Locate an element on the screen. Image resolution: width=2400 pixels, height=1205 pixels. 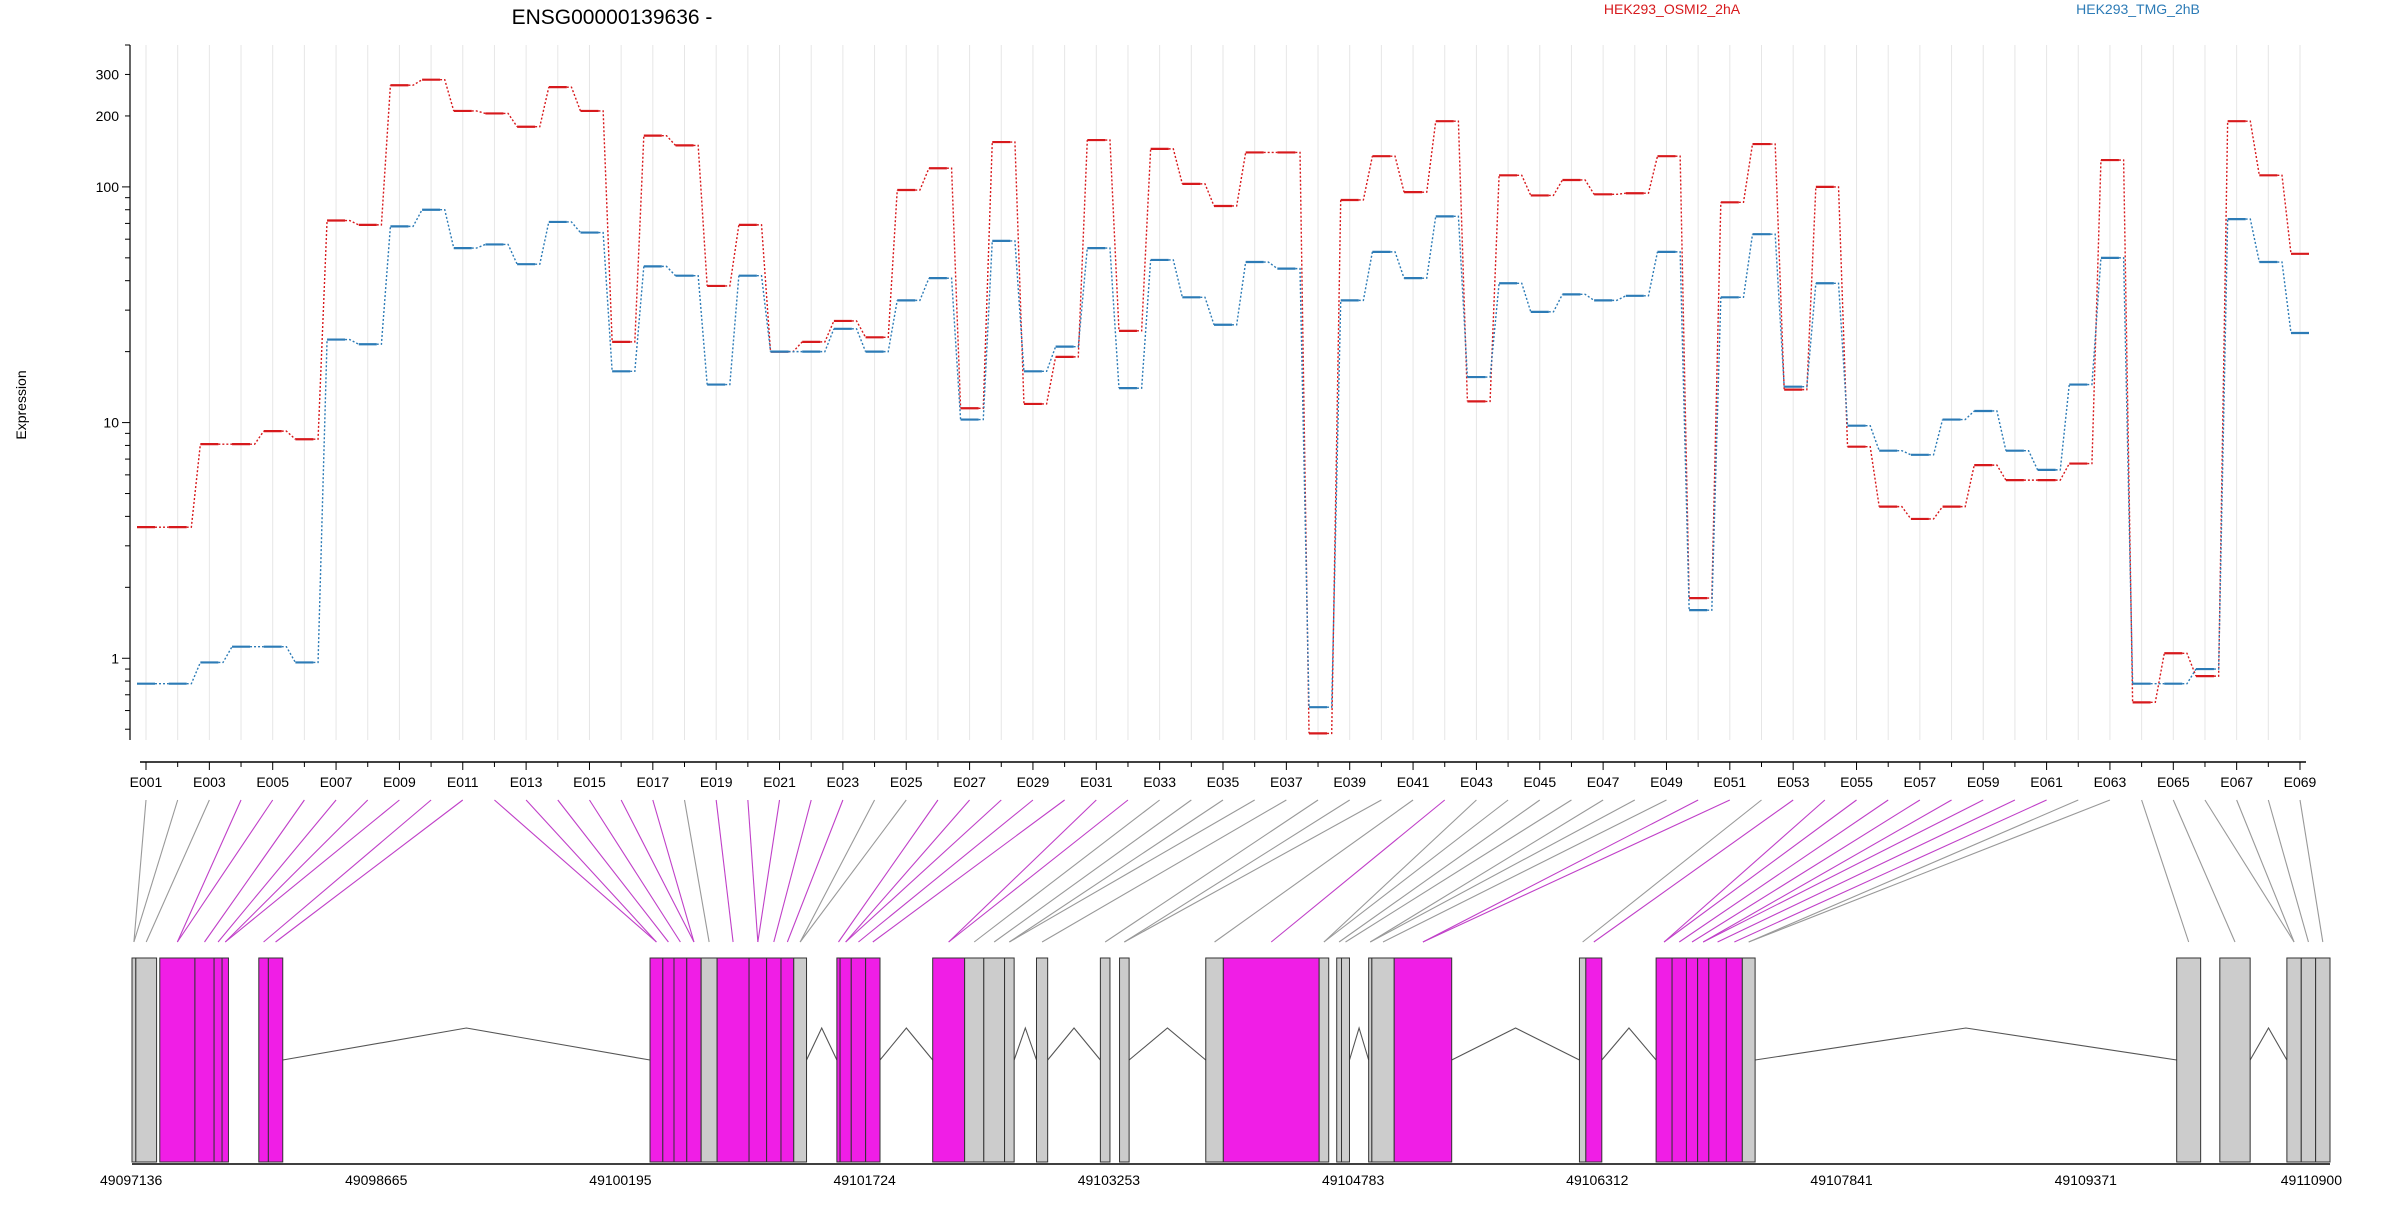
x-tick-label: E063 is located at coordinates (2110, 782).